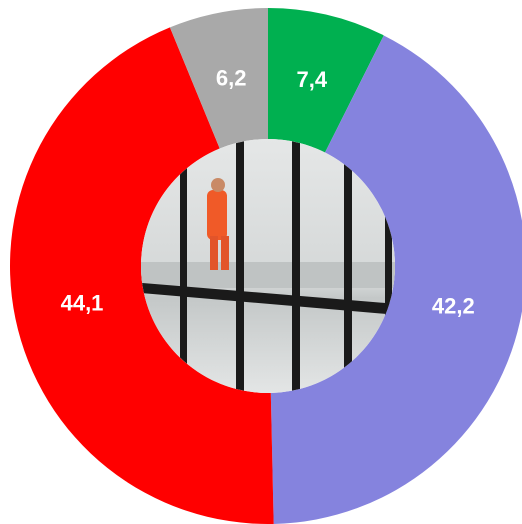 The width and height of the screenshot is (522, 524). What do you see at coordinates (312, 79) in the screenshot?
I see `data-label: 7,4` at bounding box center [312, 79].